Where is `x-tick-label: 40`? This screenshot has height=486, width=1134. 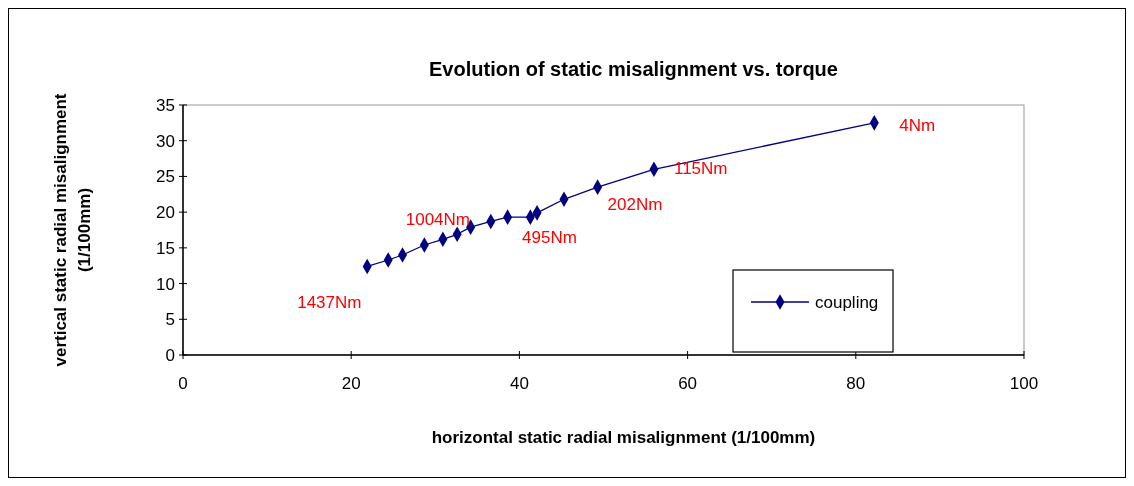
x-tick-label: 40 is located at coordinates (519, 383).